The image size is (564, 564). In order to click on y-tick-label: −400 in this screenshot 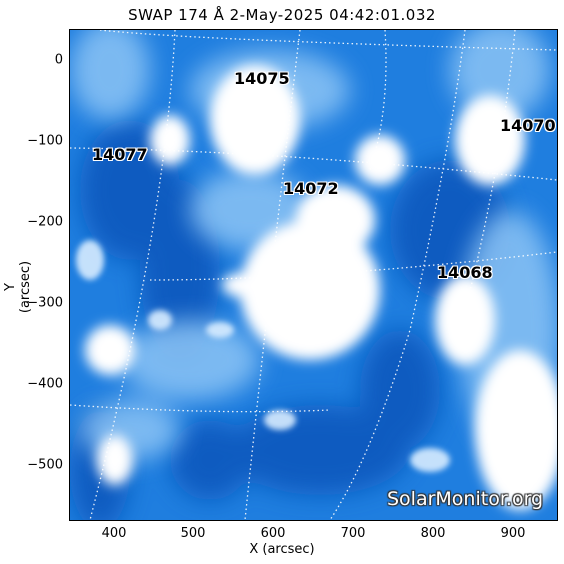, I will do `click(45, 384)`.